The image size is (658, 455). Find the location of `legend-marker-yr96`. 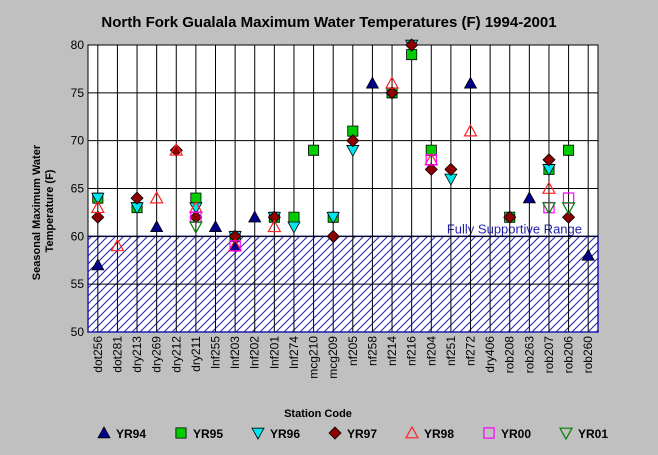

legend-marker-yr96 is located at coordinates (258, 433).